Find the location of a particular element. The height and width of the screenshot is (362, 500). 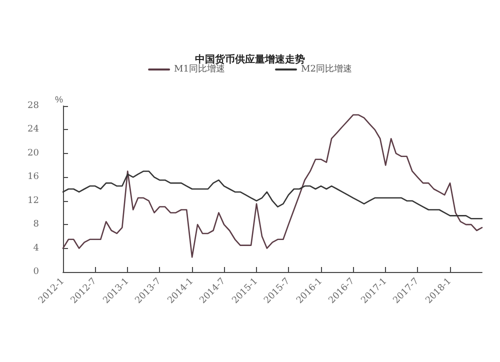

y-tick-label: 20 is located at coordinates (34, 153).